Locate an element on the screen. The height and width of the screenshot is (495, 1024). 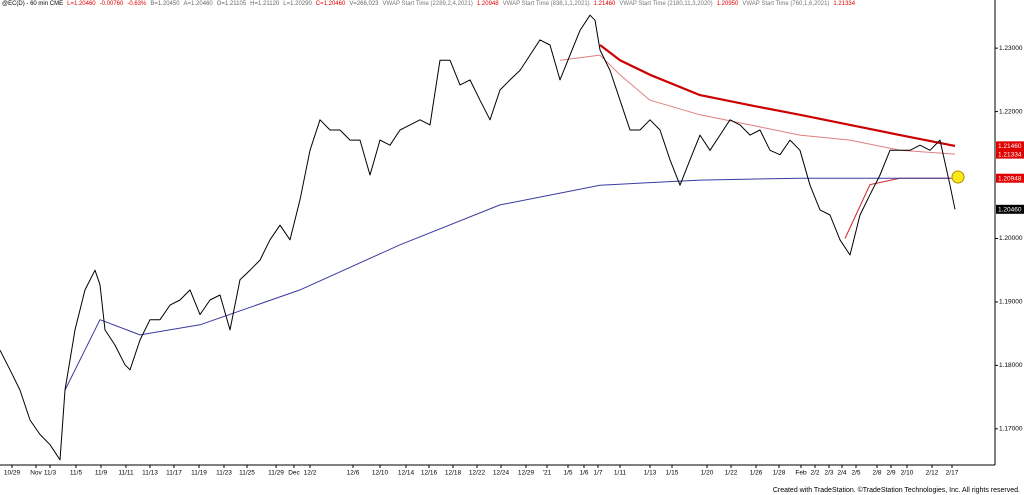
x-tick-label: 11/23 is located at coordinates (224, 473).